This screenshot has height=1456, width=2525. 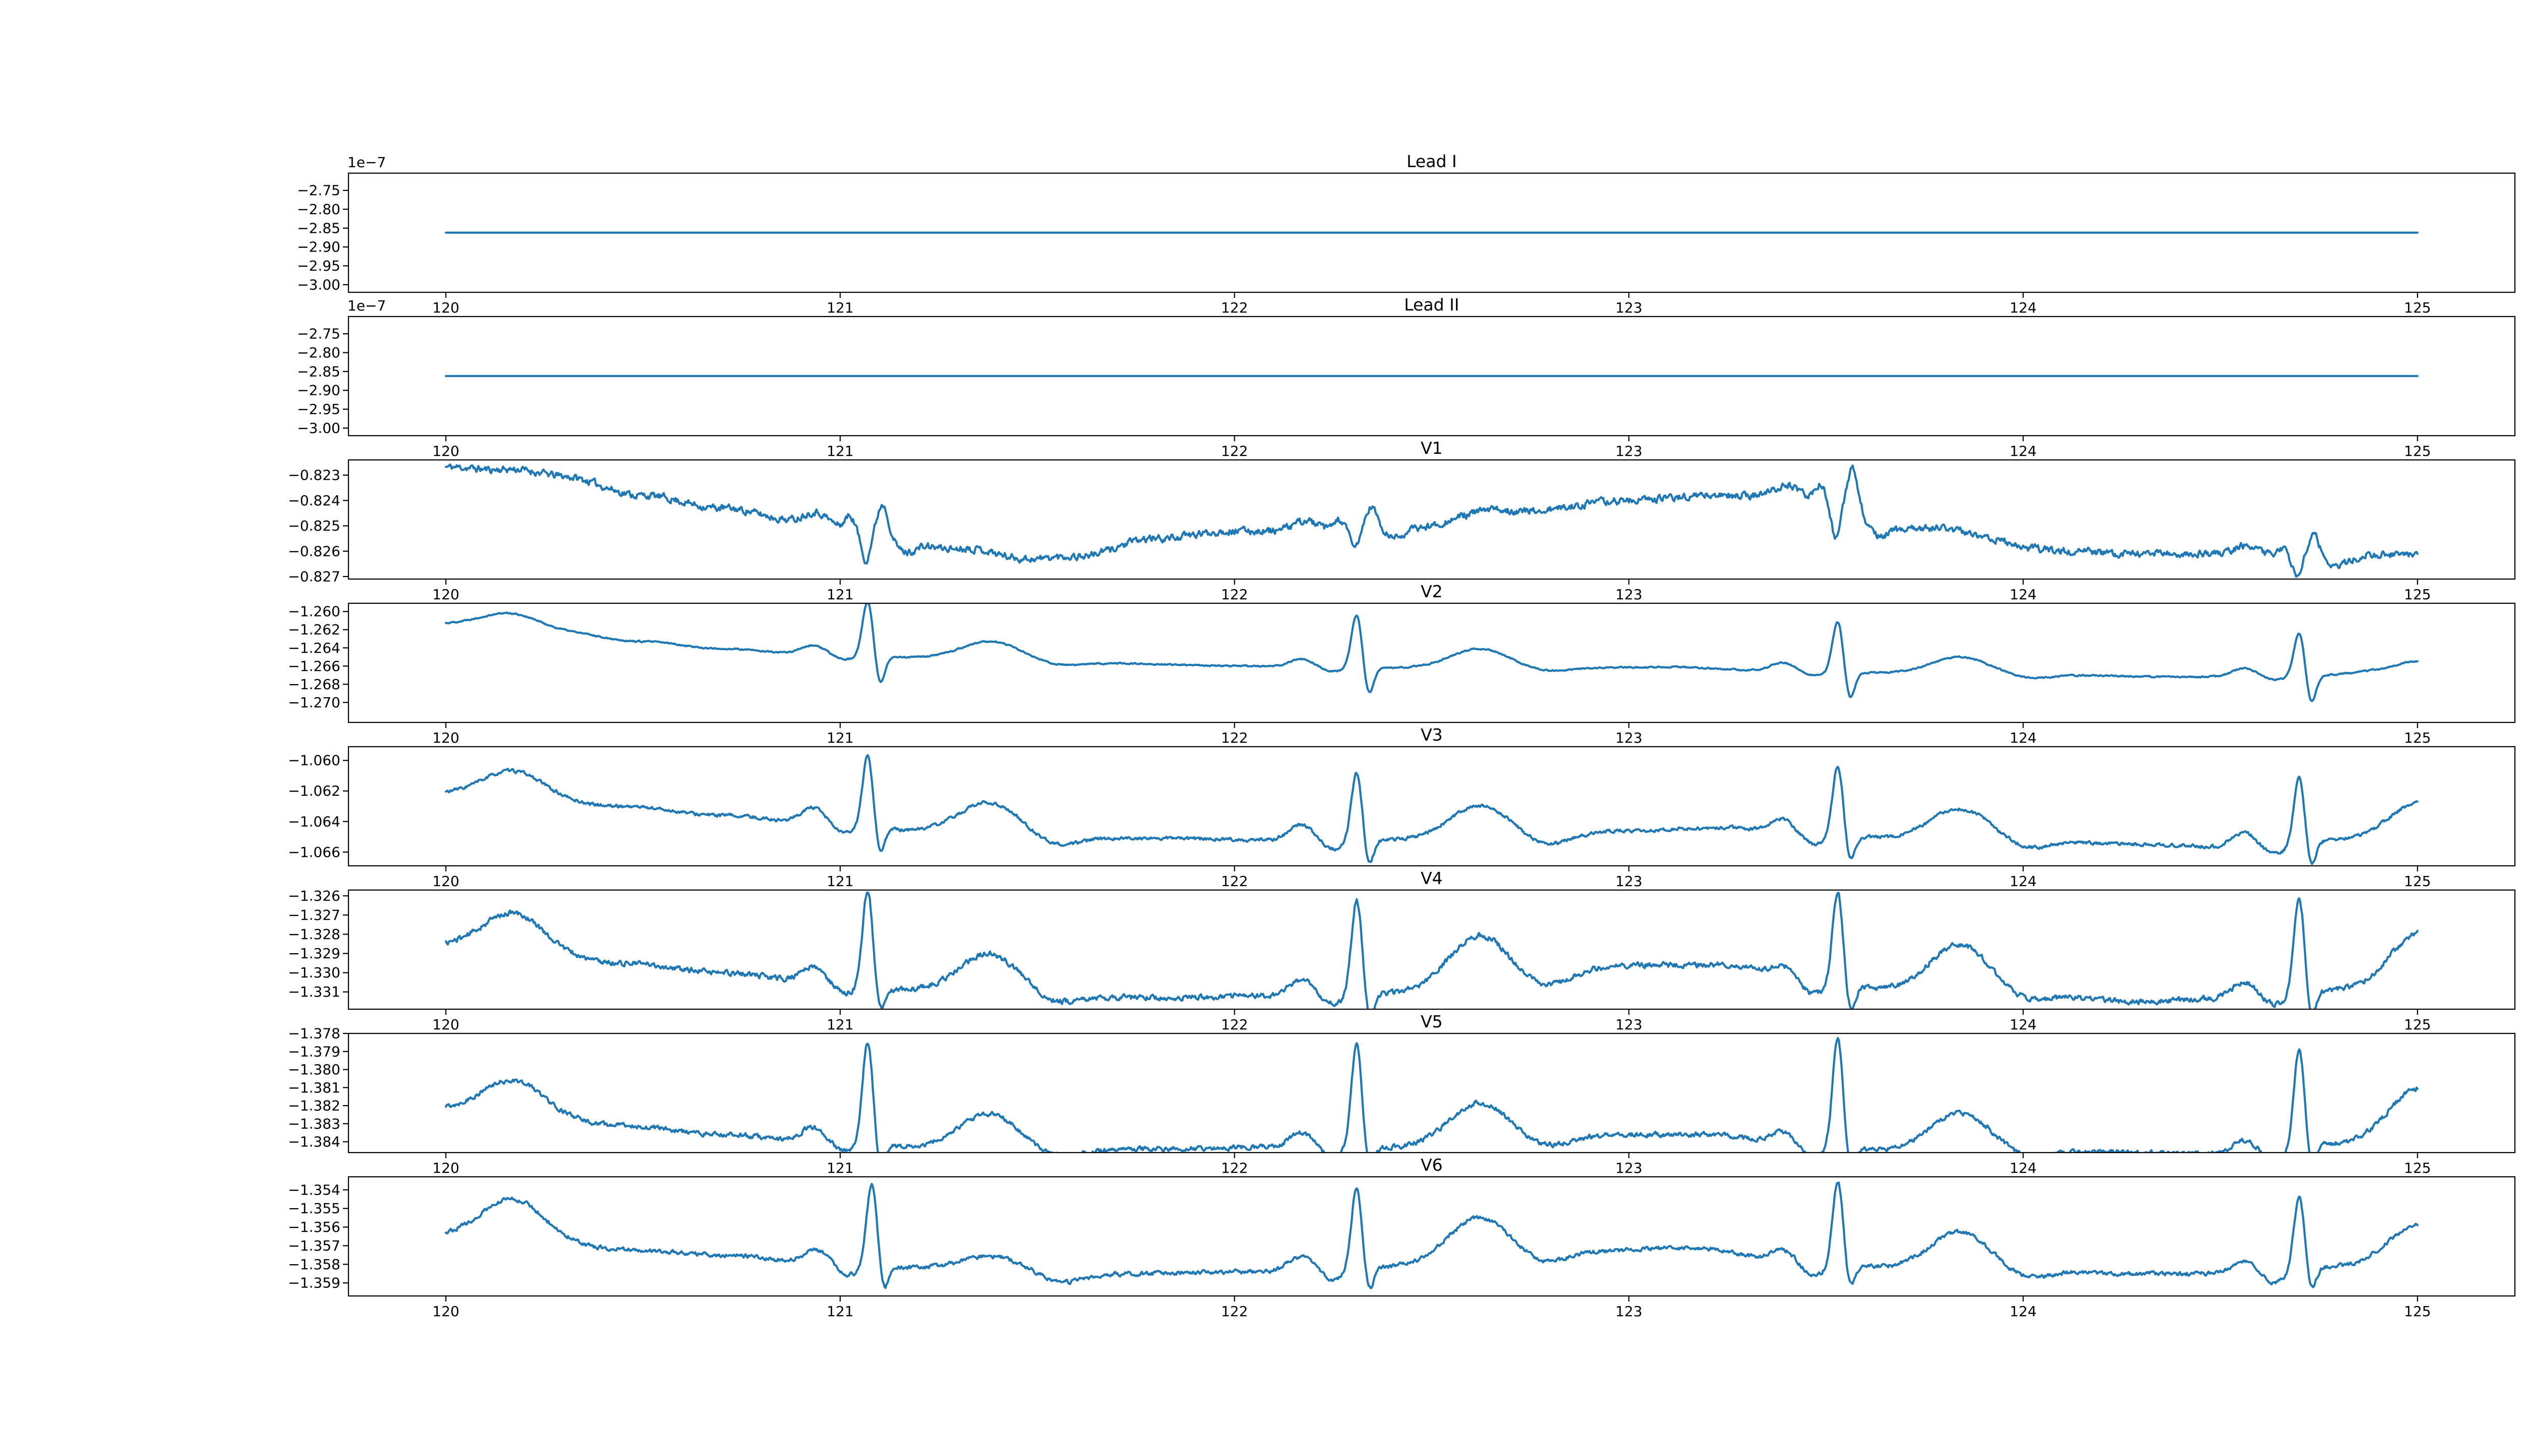 I want to click on y-tick-label: −0.827, so click(x=314, y=577).